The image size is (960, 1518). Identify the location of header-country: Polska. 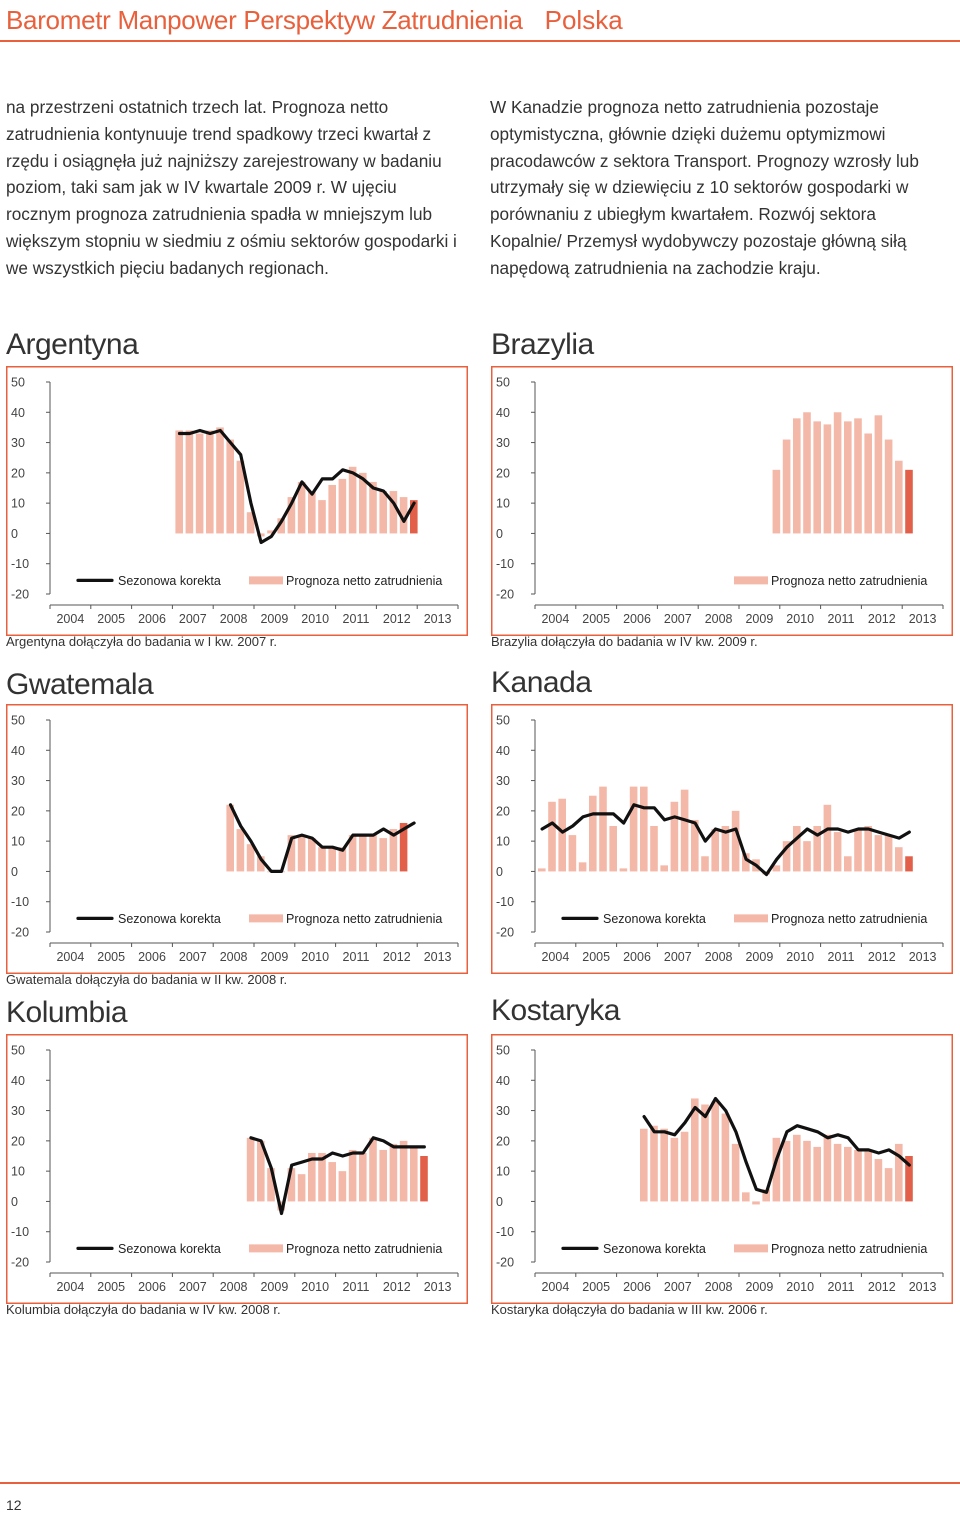
(583, 19).